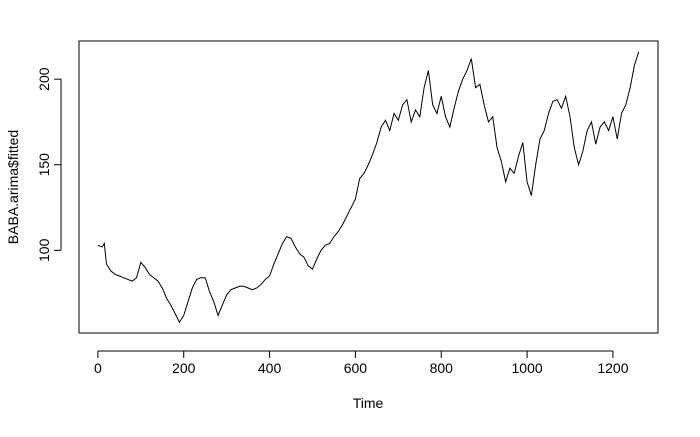 The width and height of the screenshot is (700, 437). What do you see at coordinates (368, 403) in the screenshot?
I see `x-axis-label: Time` at bounding box center [368, 403].